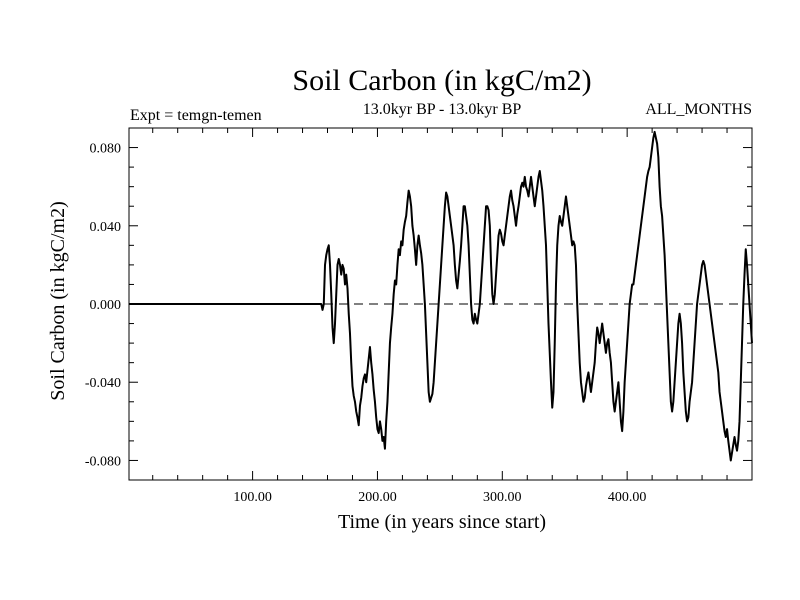  I want to click on y-tick-label: -0.080, so click(103, 461).